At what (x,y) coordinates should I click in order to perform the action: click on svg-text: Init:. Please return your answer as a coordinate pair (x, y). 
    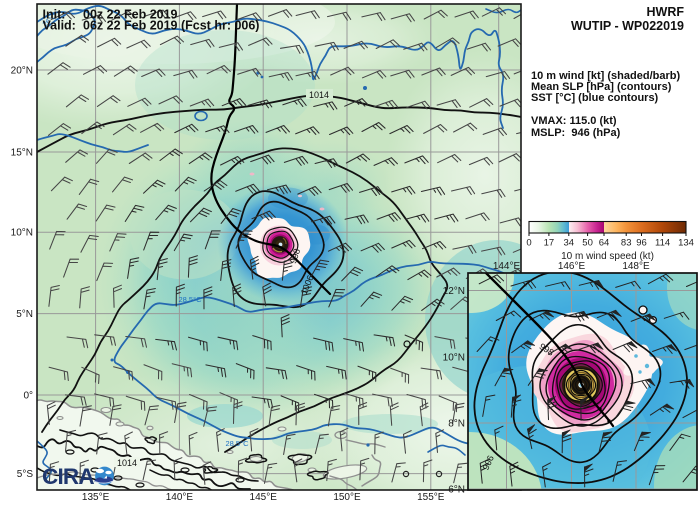
    Looking at the image, I should click on (54, 14).